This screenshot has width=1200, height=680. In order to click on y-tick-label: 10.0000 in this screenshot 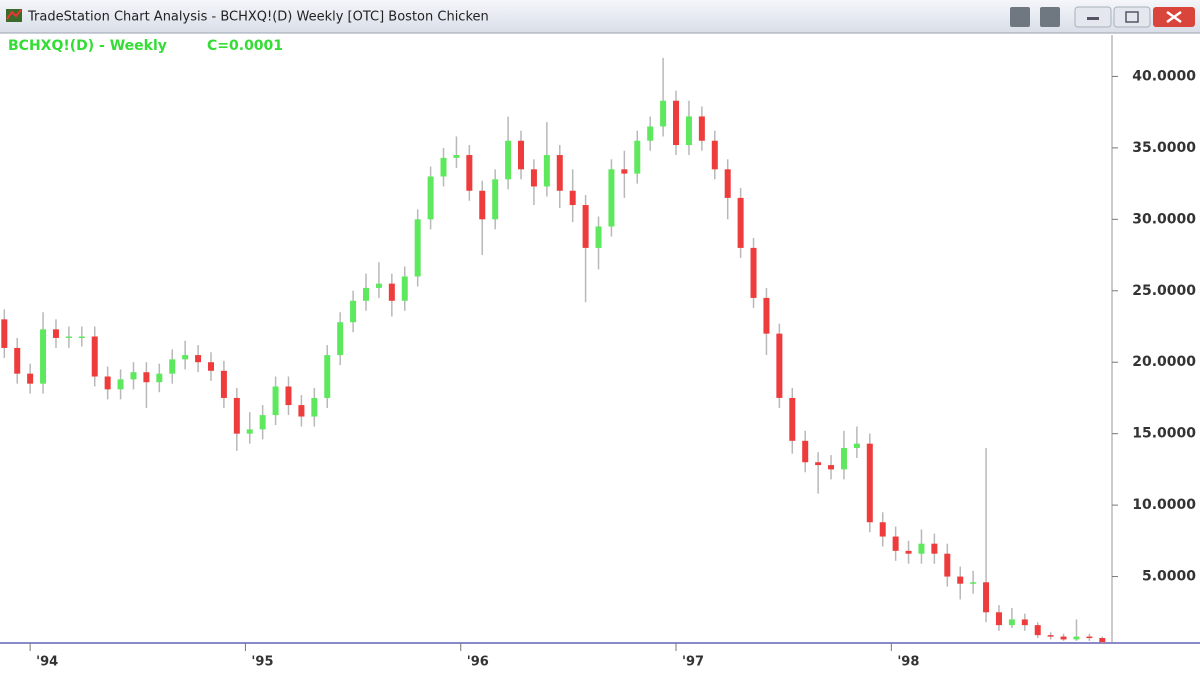, I will do `click(1164, 505)`.